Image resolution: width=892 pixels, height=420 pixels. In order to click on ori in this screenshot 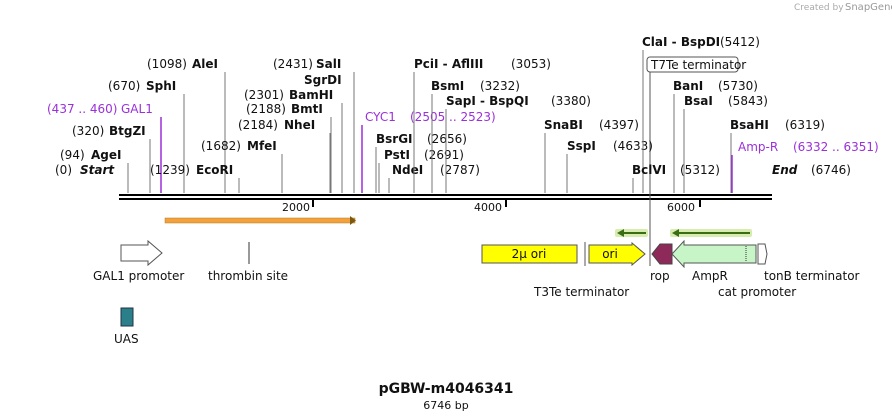, I will do `click(617, 254)`.